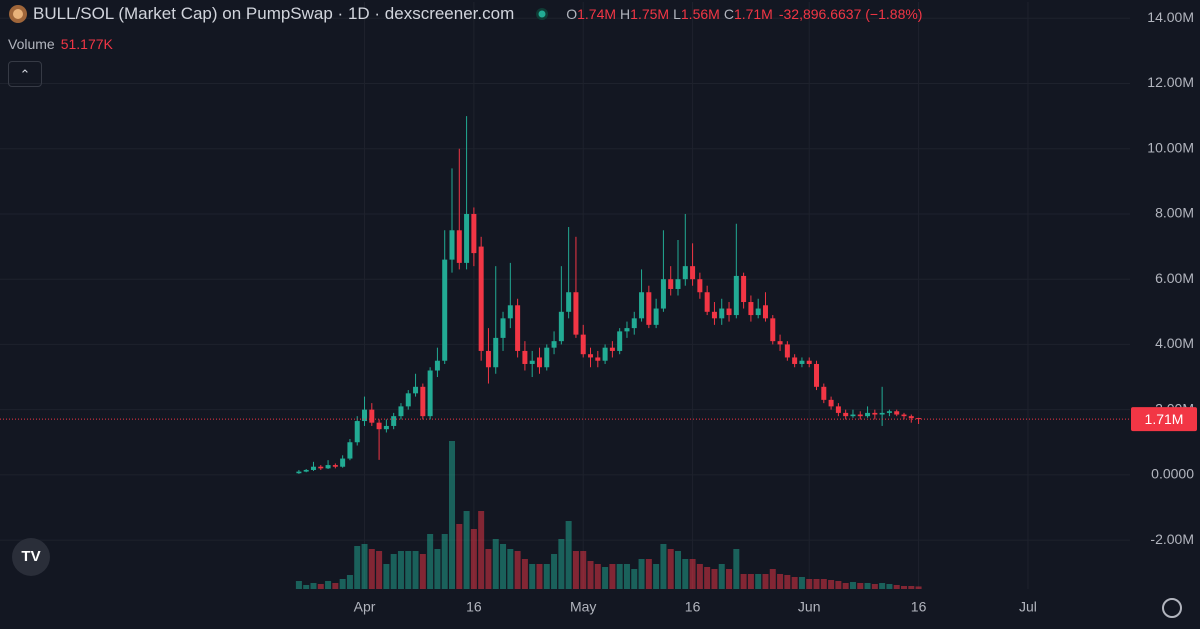 The width and height of the screenshot is (1200, 629). Describe the element at coordinates (18, 14) in the screenshot. I see `token-icon` at that location.